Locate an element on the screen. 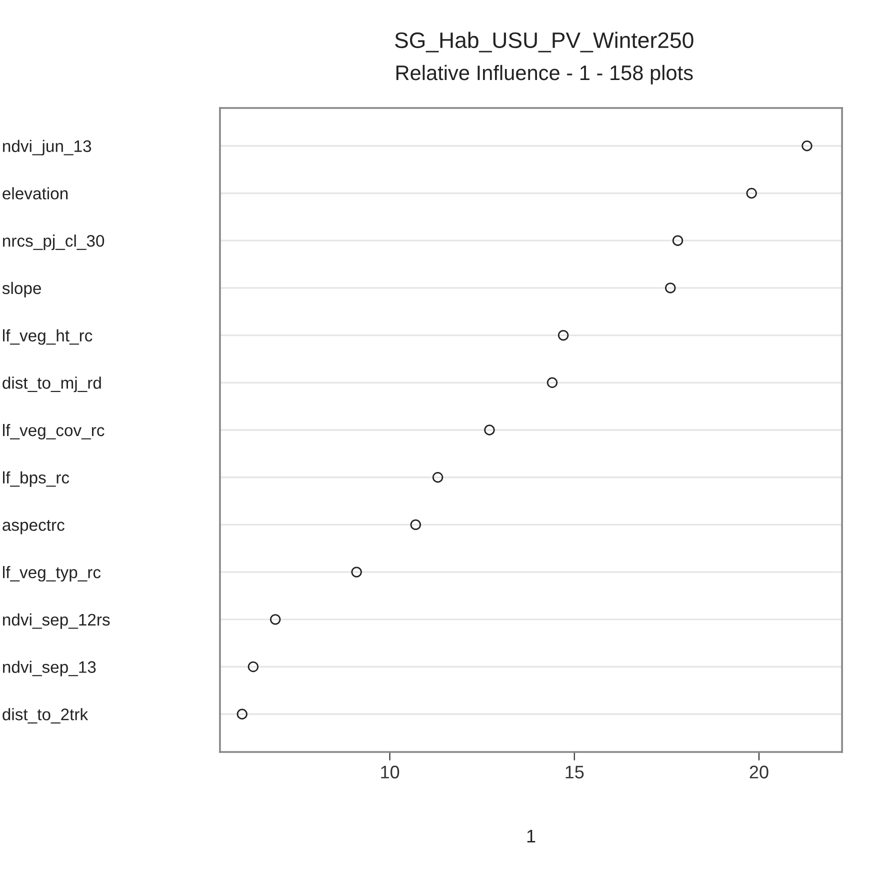 Image resolution: width=892 pixels, height=878 pixels. y-tick-label: lf_veg_typ_rc is located at coordinates (52, 574).